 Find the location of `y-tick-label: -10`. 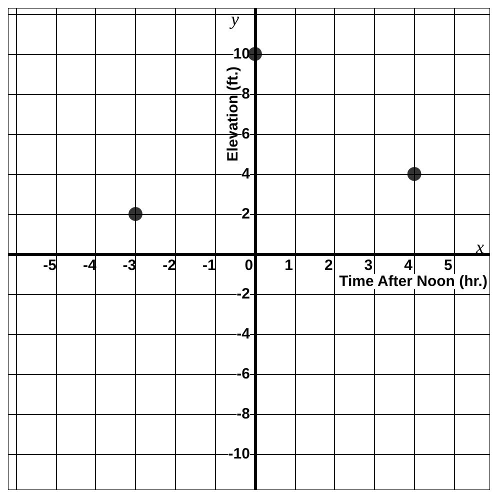

y-tick-label: -10 is located at coordinates (239, 454).